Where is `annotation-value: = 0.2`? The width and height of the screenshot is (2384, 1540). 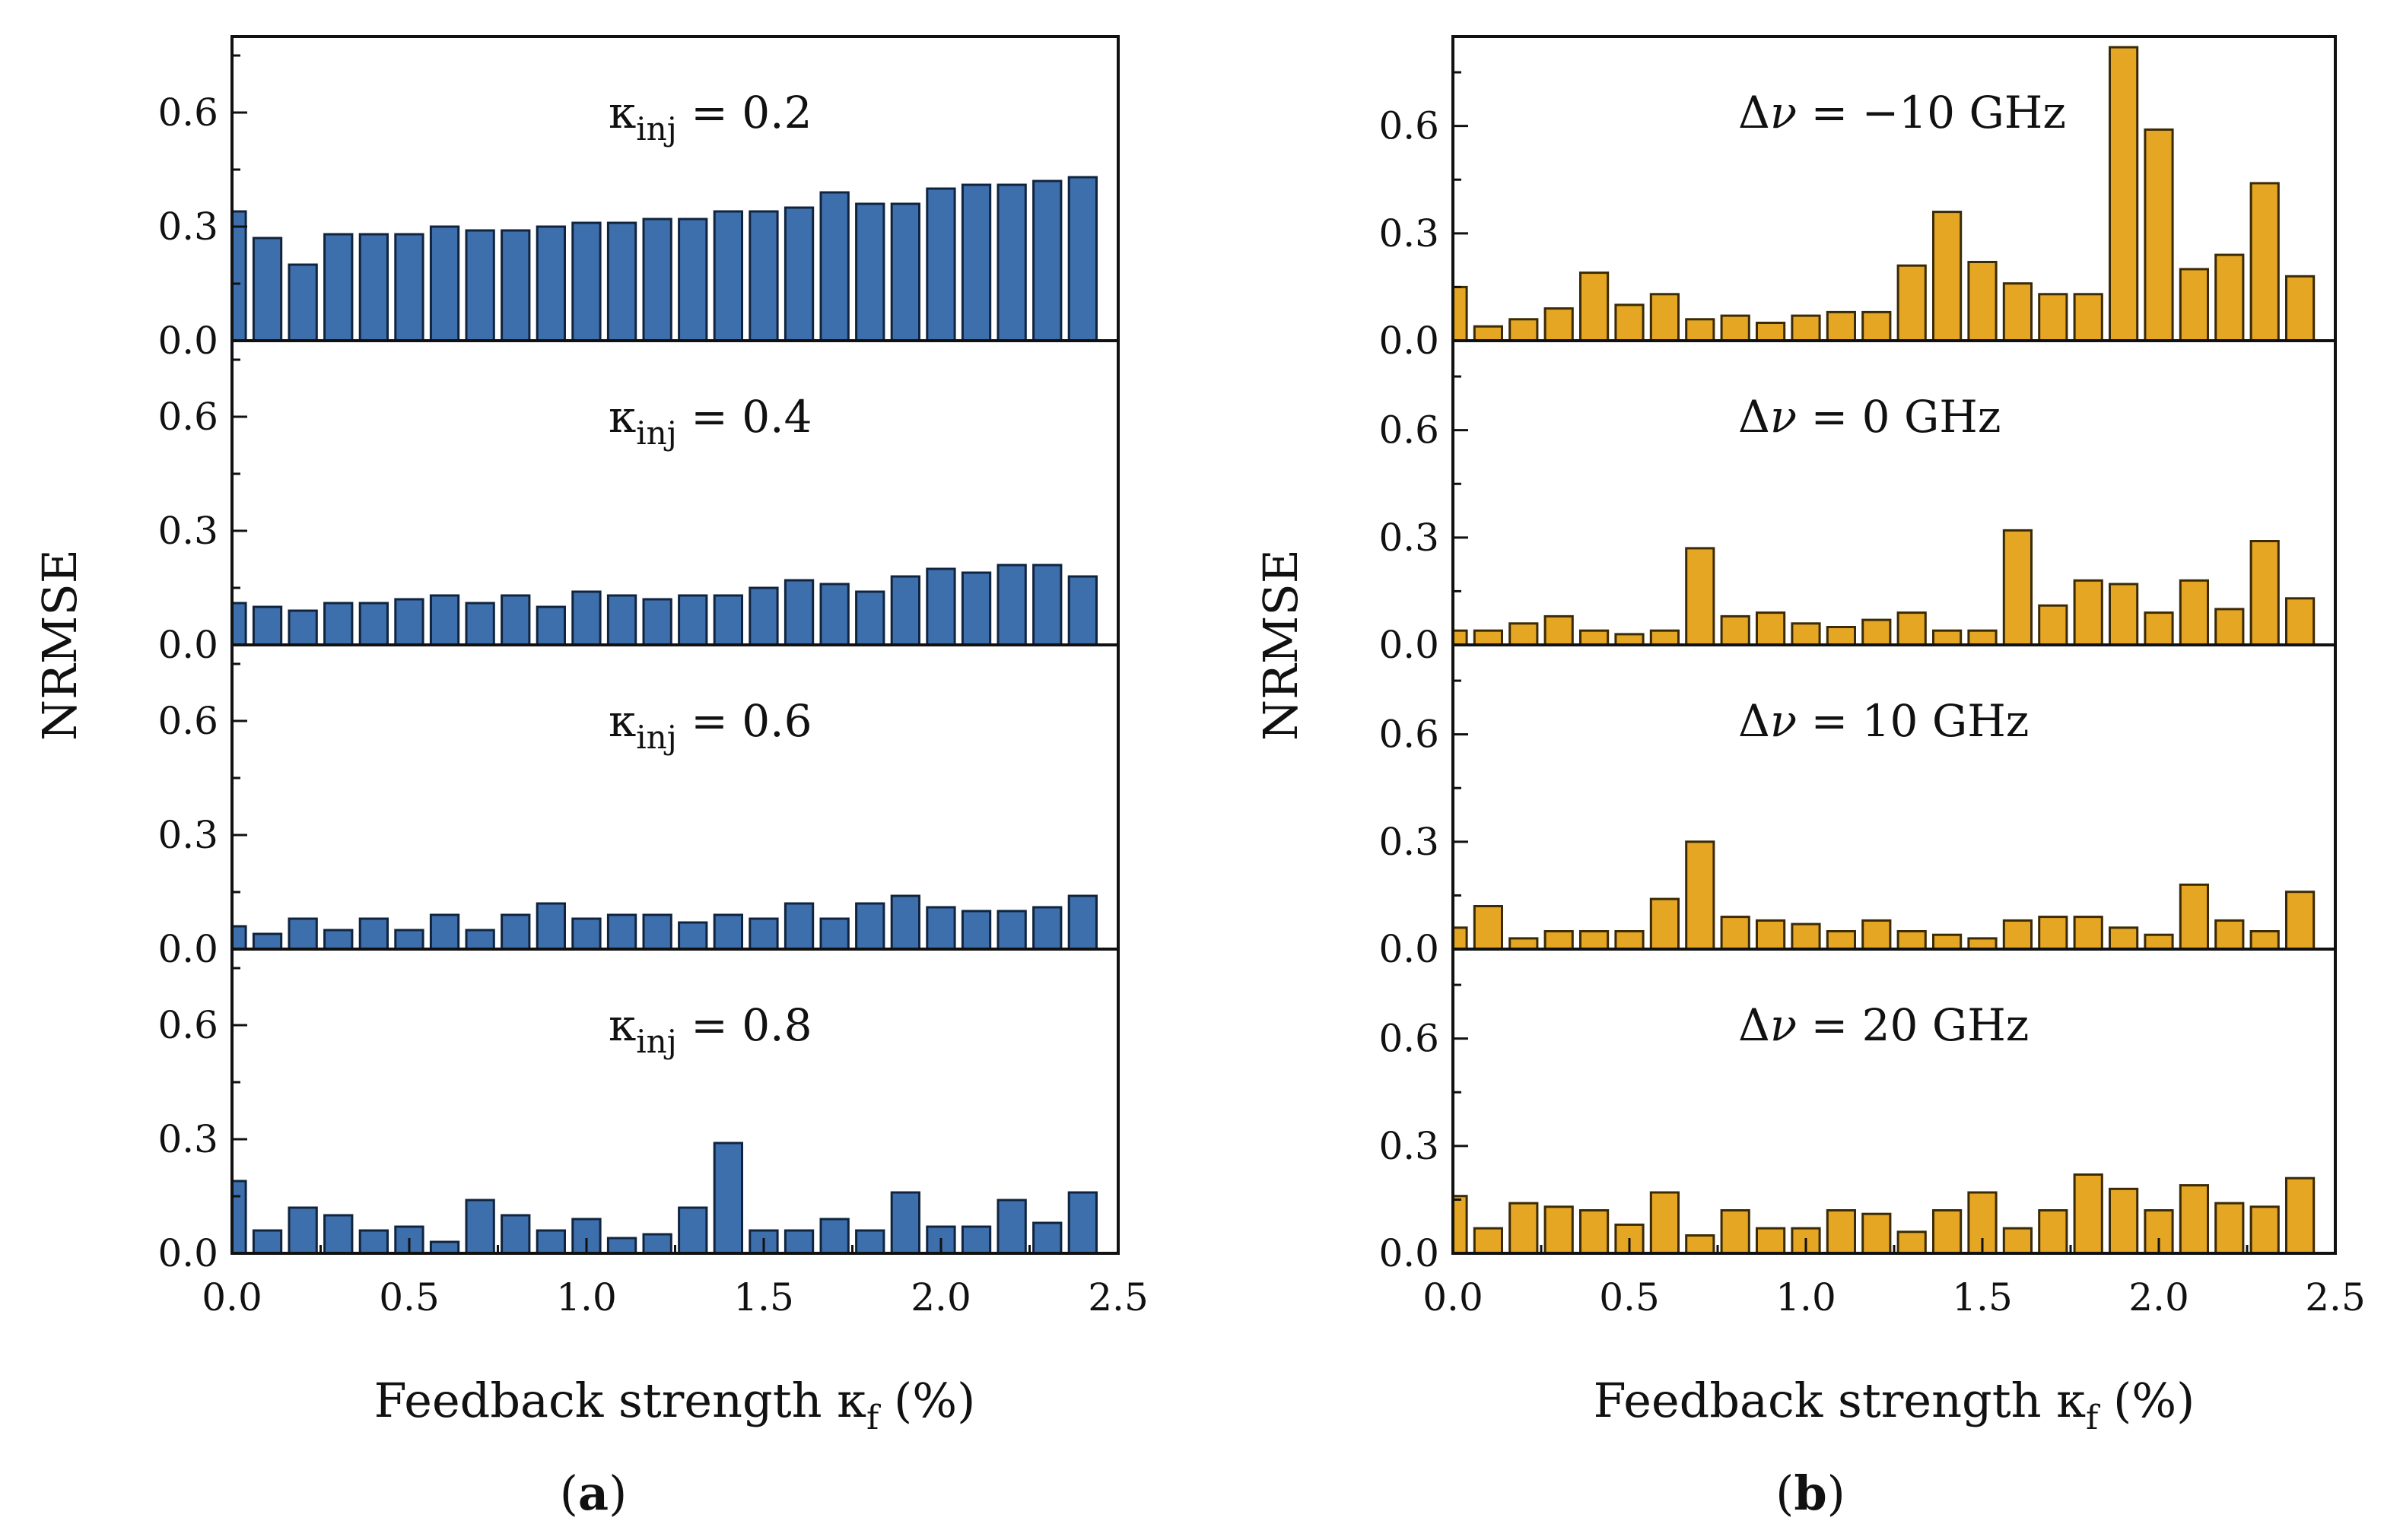
annotation-value: = 0.2 is located at coordinates (744, 112).